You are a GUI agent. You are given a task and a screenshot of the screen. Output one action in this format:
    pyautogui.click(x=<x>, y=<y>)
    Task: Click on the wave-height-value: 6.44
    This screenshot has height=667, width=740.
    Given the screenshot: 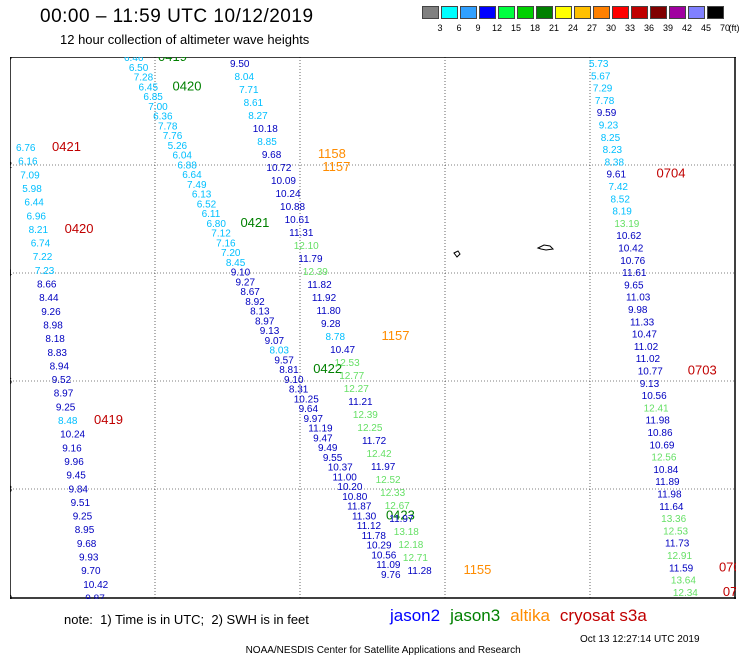 What is the action you would take?
    pyautogui.click(x=34, y=203)
    